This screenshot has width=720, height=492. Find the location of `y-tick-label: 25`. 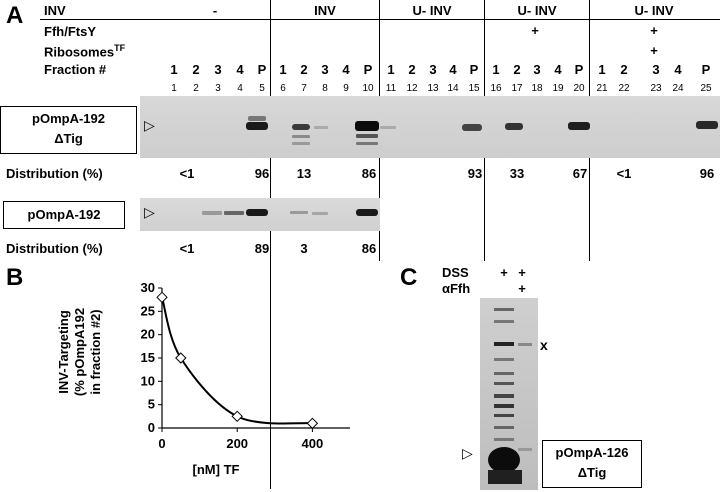

y-tick-label: 25 is located at coordinates (148, 310).